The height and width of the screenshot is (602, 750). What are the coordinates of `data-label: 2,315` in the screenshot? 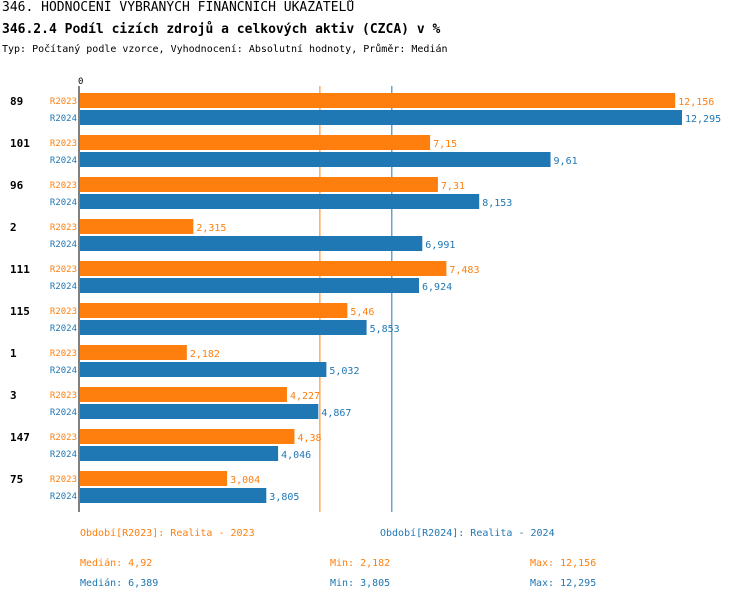 It's located at (211, 228).